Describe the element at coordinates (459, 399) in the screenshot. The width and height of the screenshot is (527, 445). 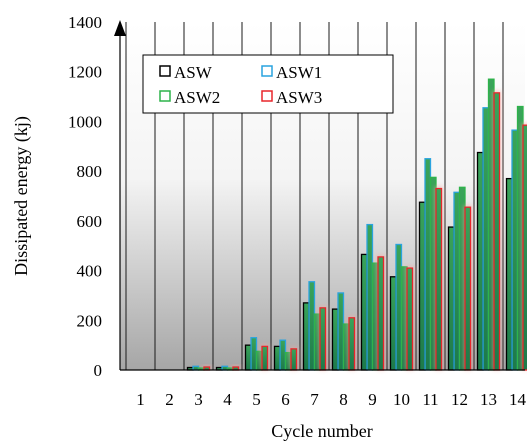
I see `x-tick-label-12: 12` at that location.